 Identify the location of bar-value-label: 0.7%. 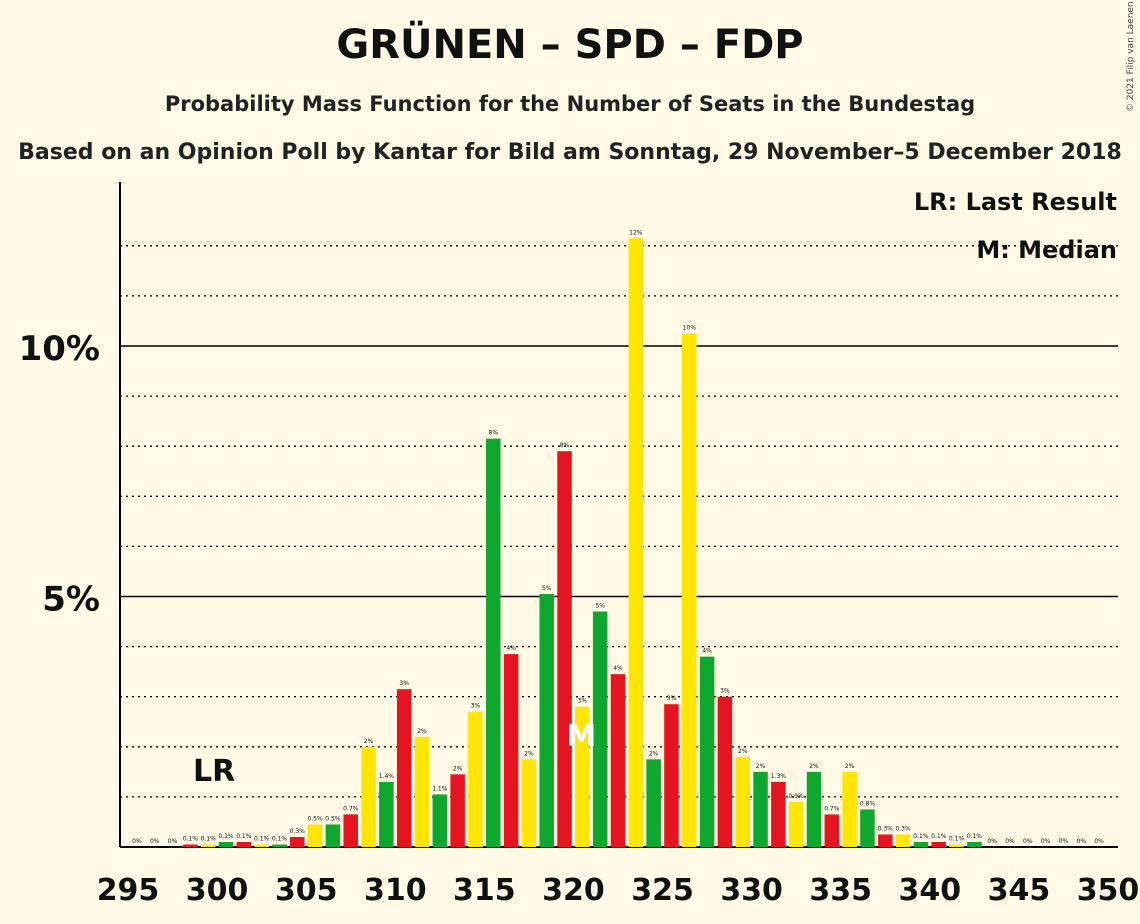
(351, 808).